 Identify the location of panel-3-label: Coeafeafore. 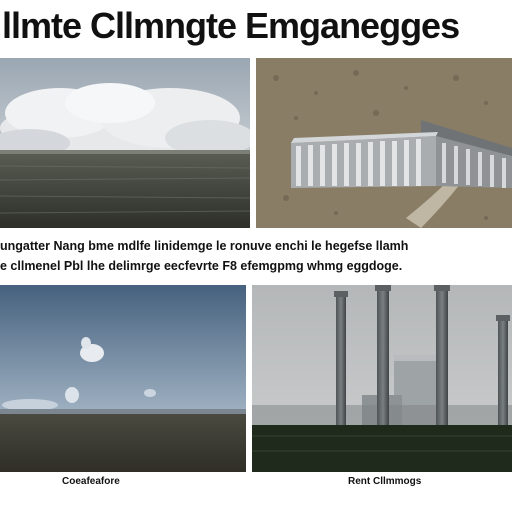
(91, 481).